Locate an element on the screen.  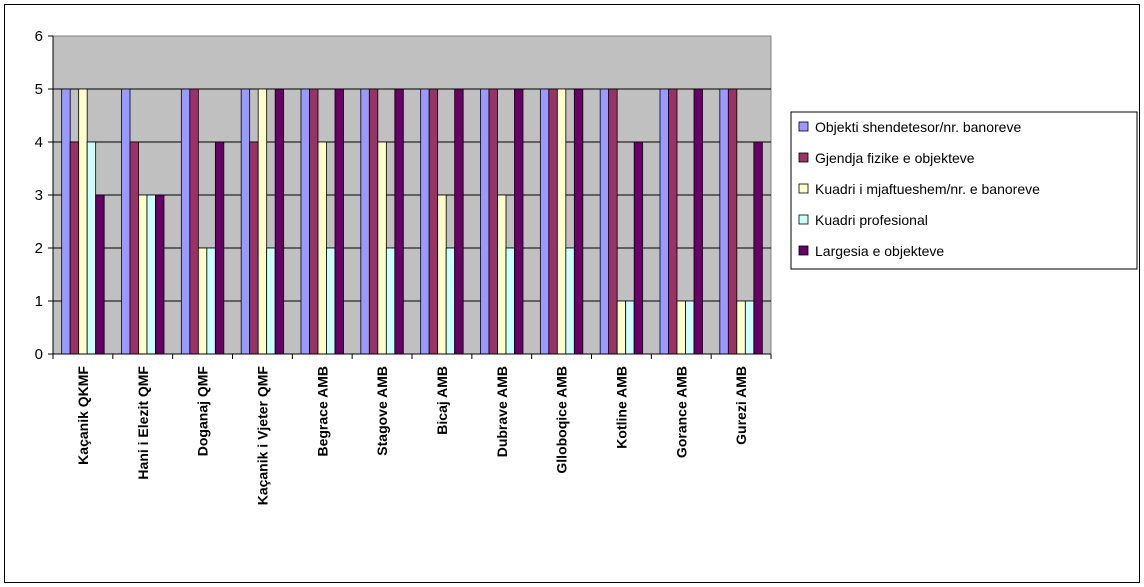
category-label: Kotline AMB is located at coordinates (621, 407).